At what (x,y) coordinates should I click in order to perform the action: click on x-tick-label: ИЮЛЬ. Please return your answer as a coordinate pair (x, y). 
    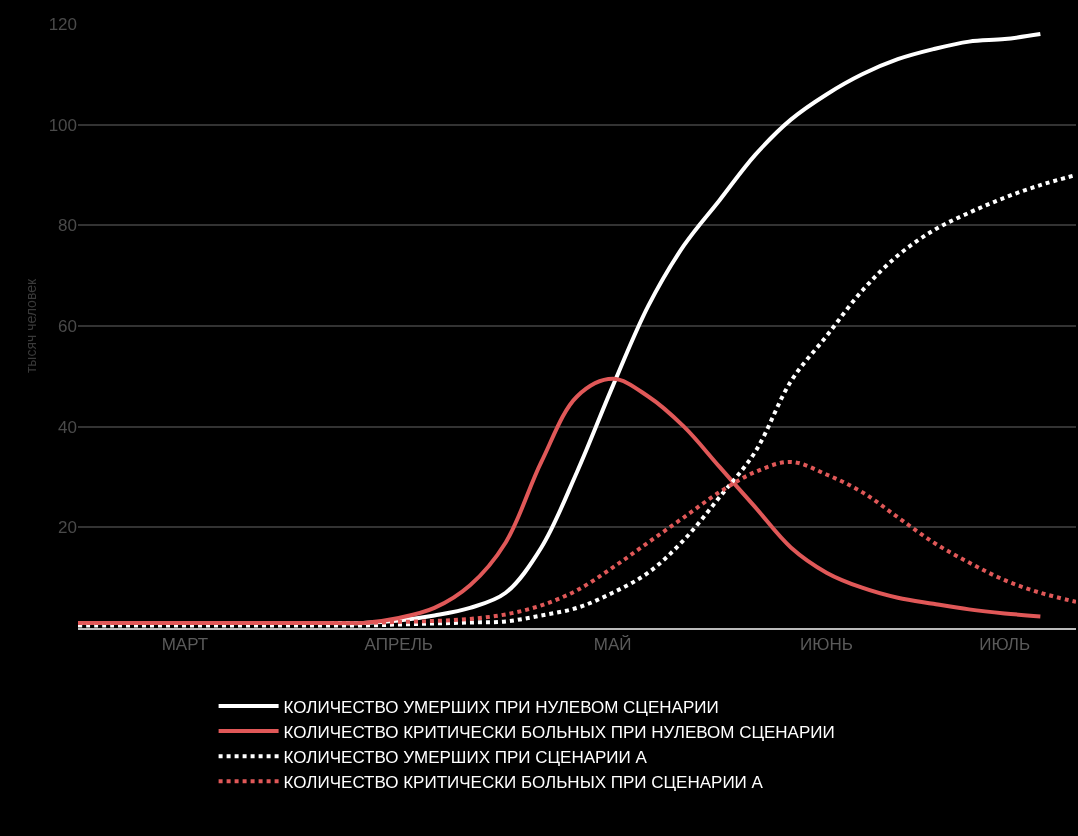
    Looking at the image, I should click on (1005, 645).